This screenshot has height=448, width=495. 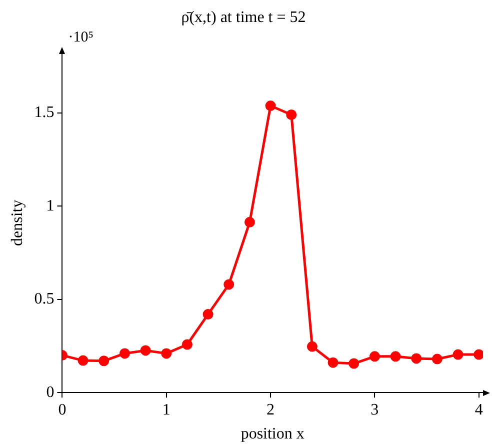 What do you see at coordinates (270, 409) in the screenshot?
I see `x-tick-label: 2` at bounding box center [270, 409].